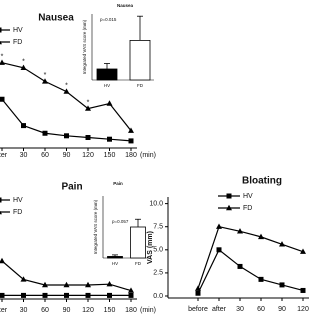  What do you see at coordinates (56, 18) in the screenshot?
I see `chart-title: Nausea` at bounding box center [56, 18].